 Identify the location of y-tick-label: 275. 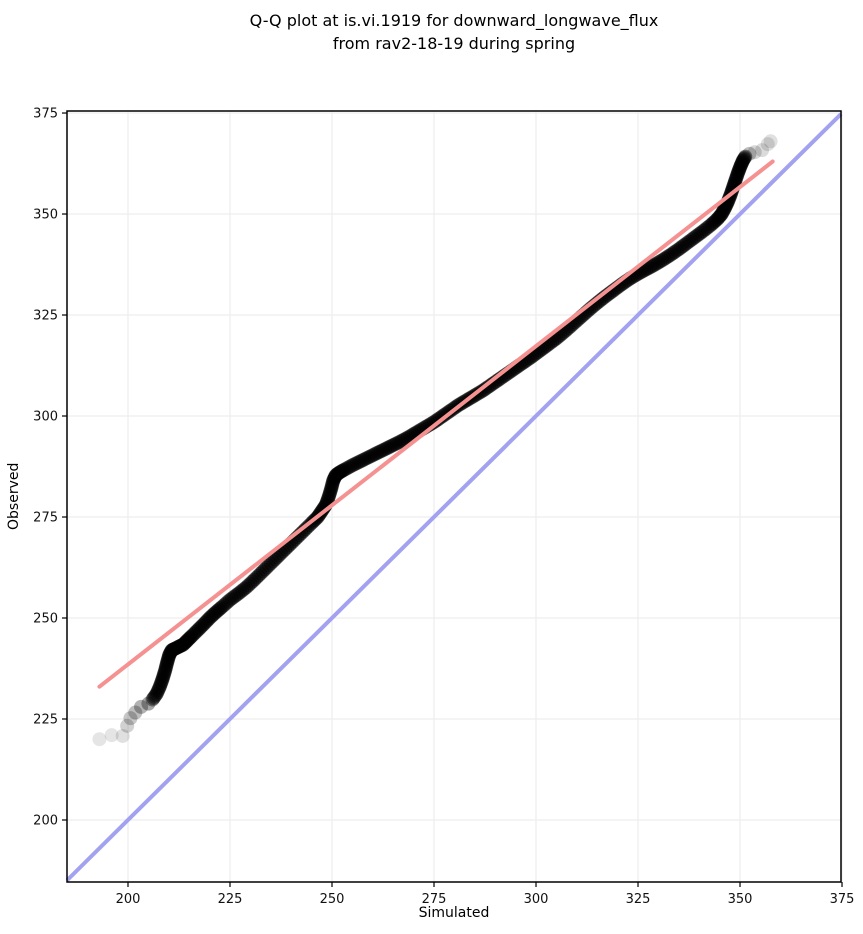
(45, 518).